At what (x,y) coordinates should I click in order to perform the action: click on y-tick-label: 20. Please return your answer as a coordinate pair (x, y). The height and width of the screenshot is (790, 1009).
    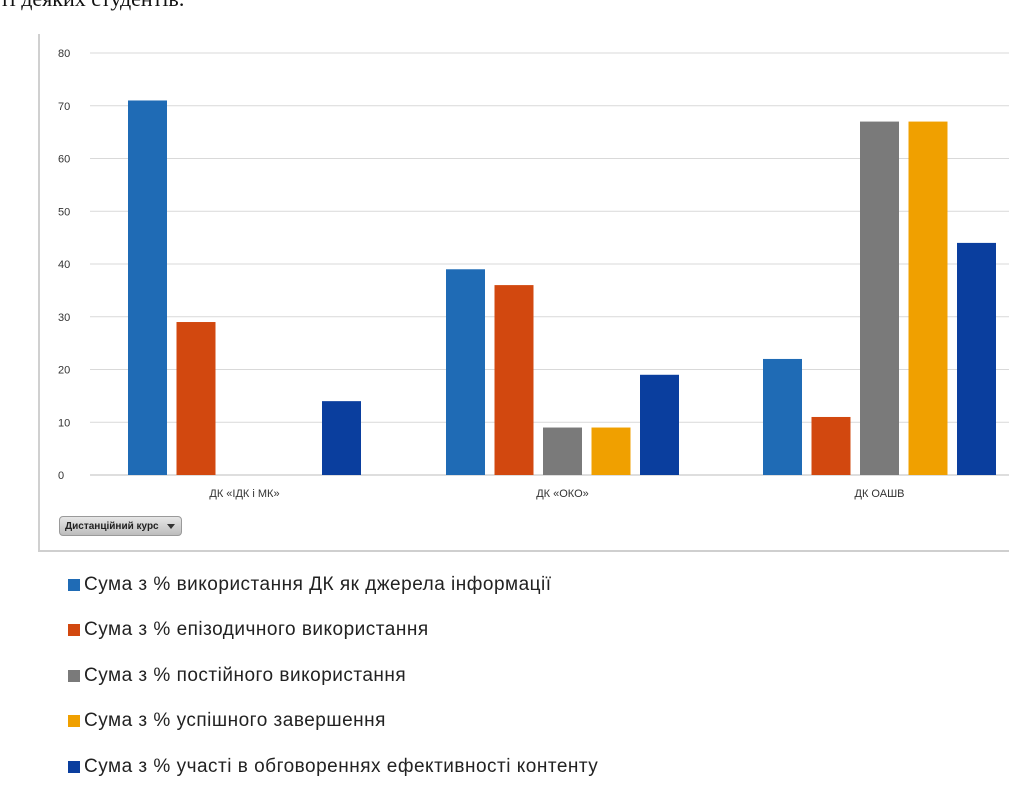
    Looking at the image, I should click on (64, 371).